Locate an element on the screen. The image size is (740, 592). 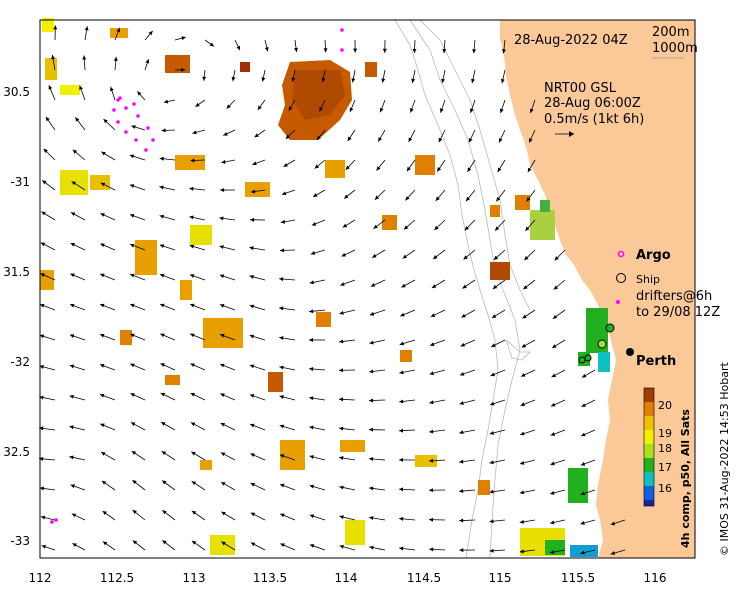
perth-marker is located at coordinates (630, 352).